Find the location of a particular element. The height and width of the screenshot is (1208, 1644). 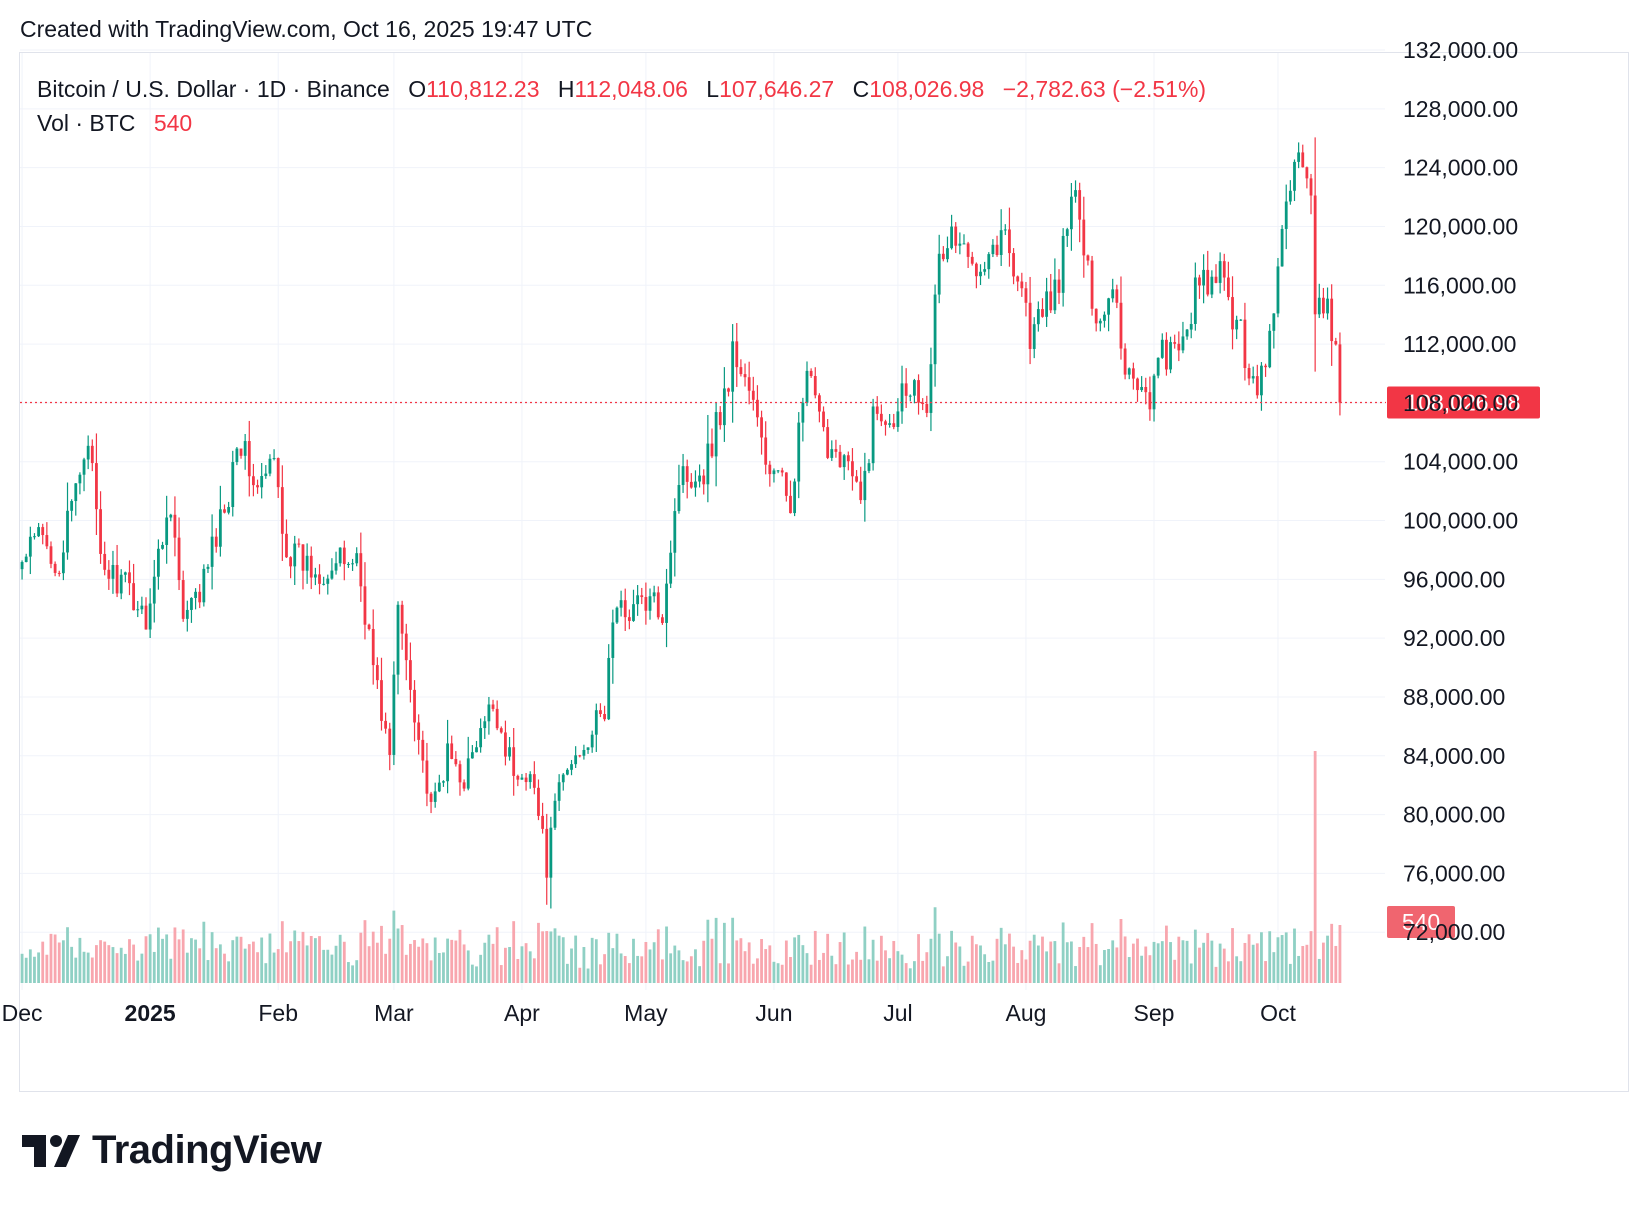

tradingview-brand: TradingView is located at coordinates (172, 1150).